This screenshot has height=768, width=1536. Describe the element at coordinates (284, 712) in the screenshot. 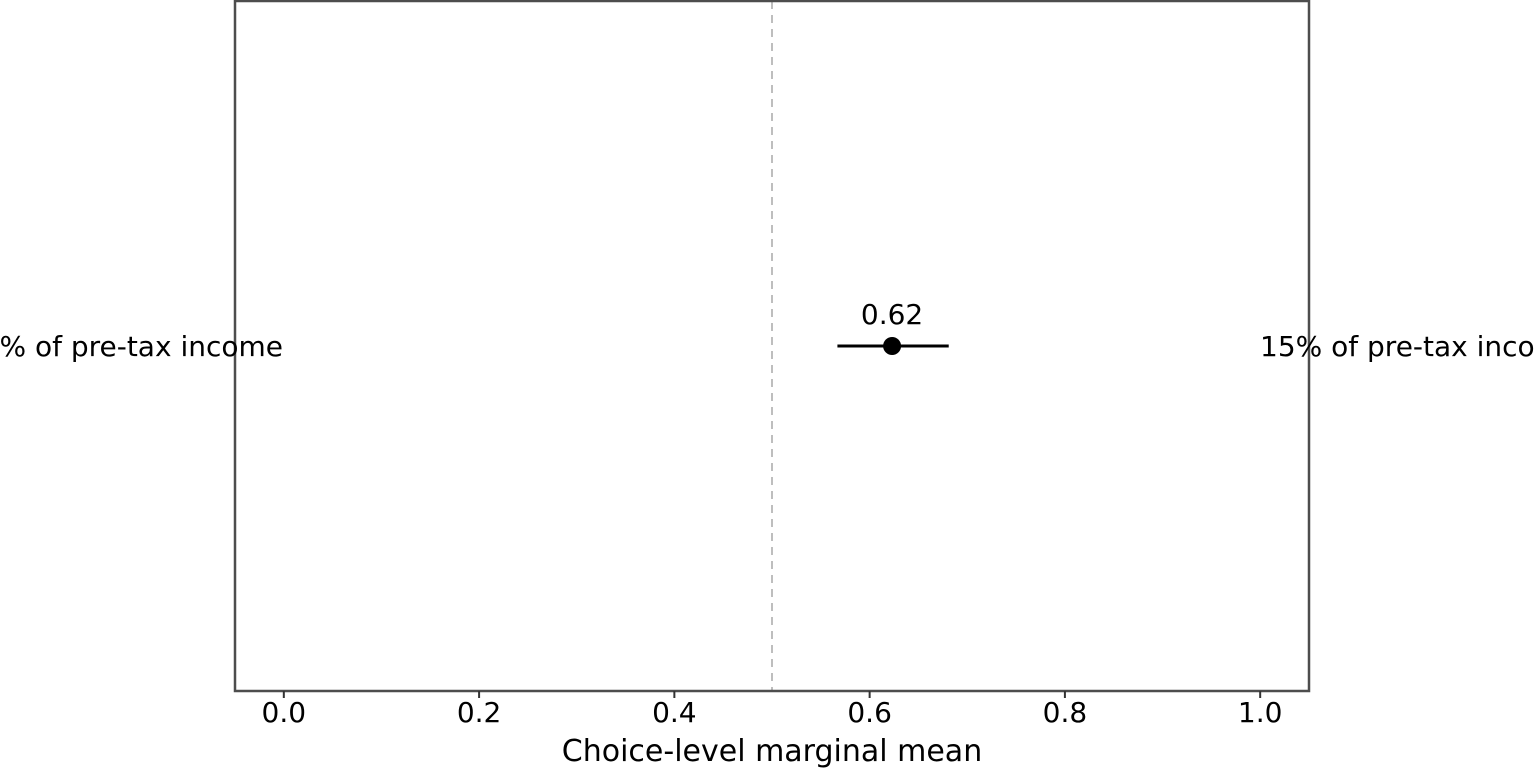

I see `x-tick-label: 0.0` at that location.